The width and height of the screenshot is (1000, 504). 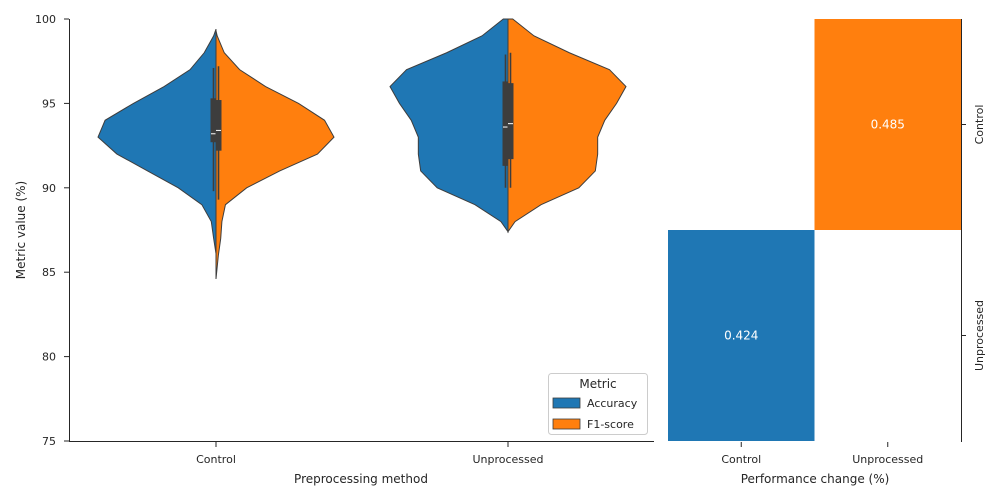 What do you see at coordinates (505, 123) in the screenshot?
I see `box-unprocessed-accuracy` at bounding box center [505, 123].